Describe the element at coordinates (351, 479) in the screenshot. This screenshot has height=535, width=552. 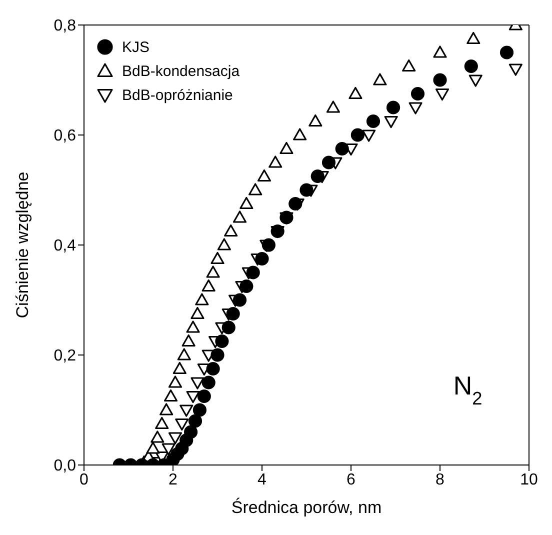
I see `x-tick-label: 6` at that location.